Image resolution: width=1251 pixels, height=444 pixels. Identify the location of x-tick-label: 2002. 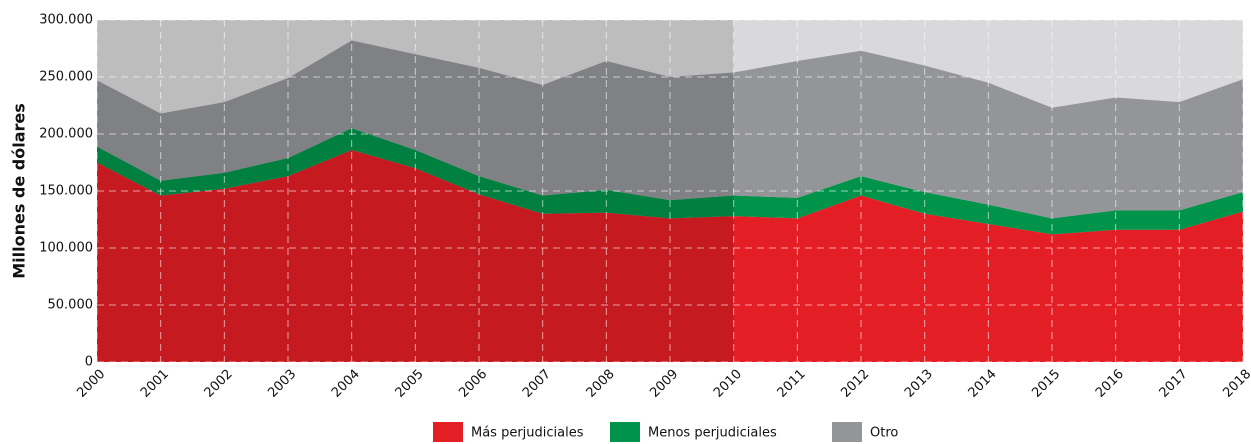
(219, 384).